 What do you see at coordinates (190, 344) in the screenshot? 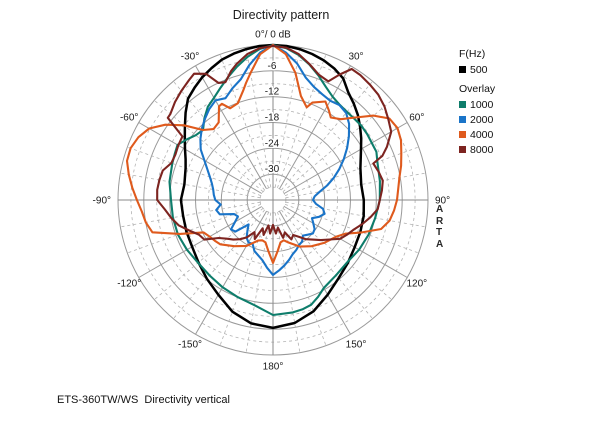
I see `angle-tick-label: -150°` at bounding box center [190, 344].